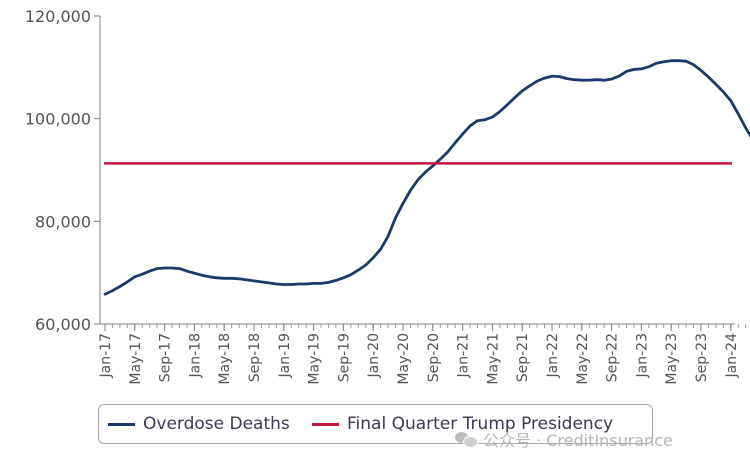 This screenshot has width=750, height=469. What do you see at coordinates (285, 355) in the screenshot?
I see `x-tick-label: Jan-19` at bounding box center [285, 355].